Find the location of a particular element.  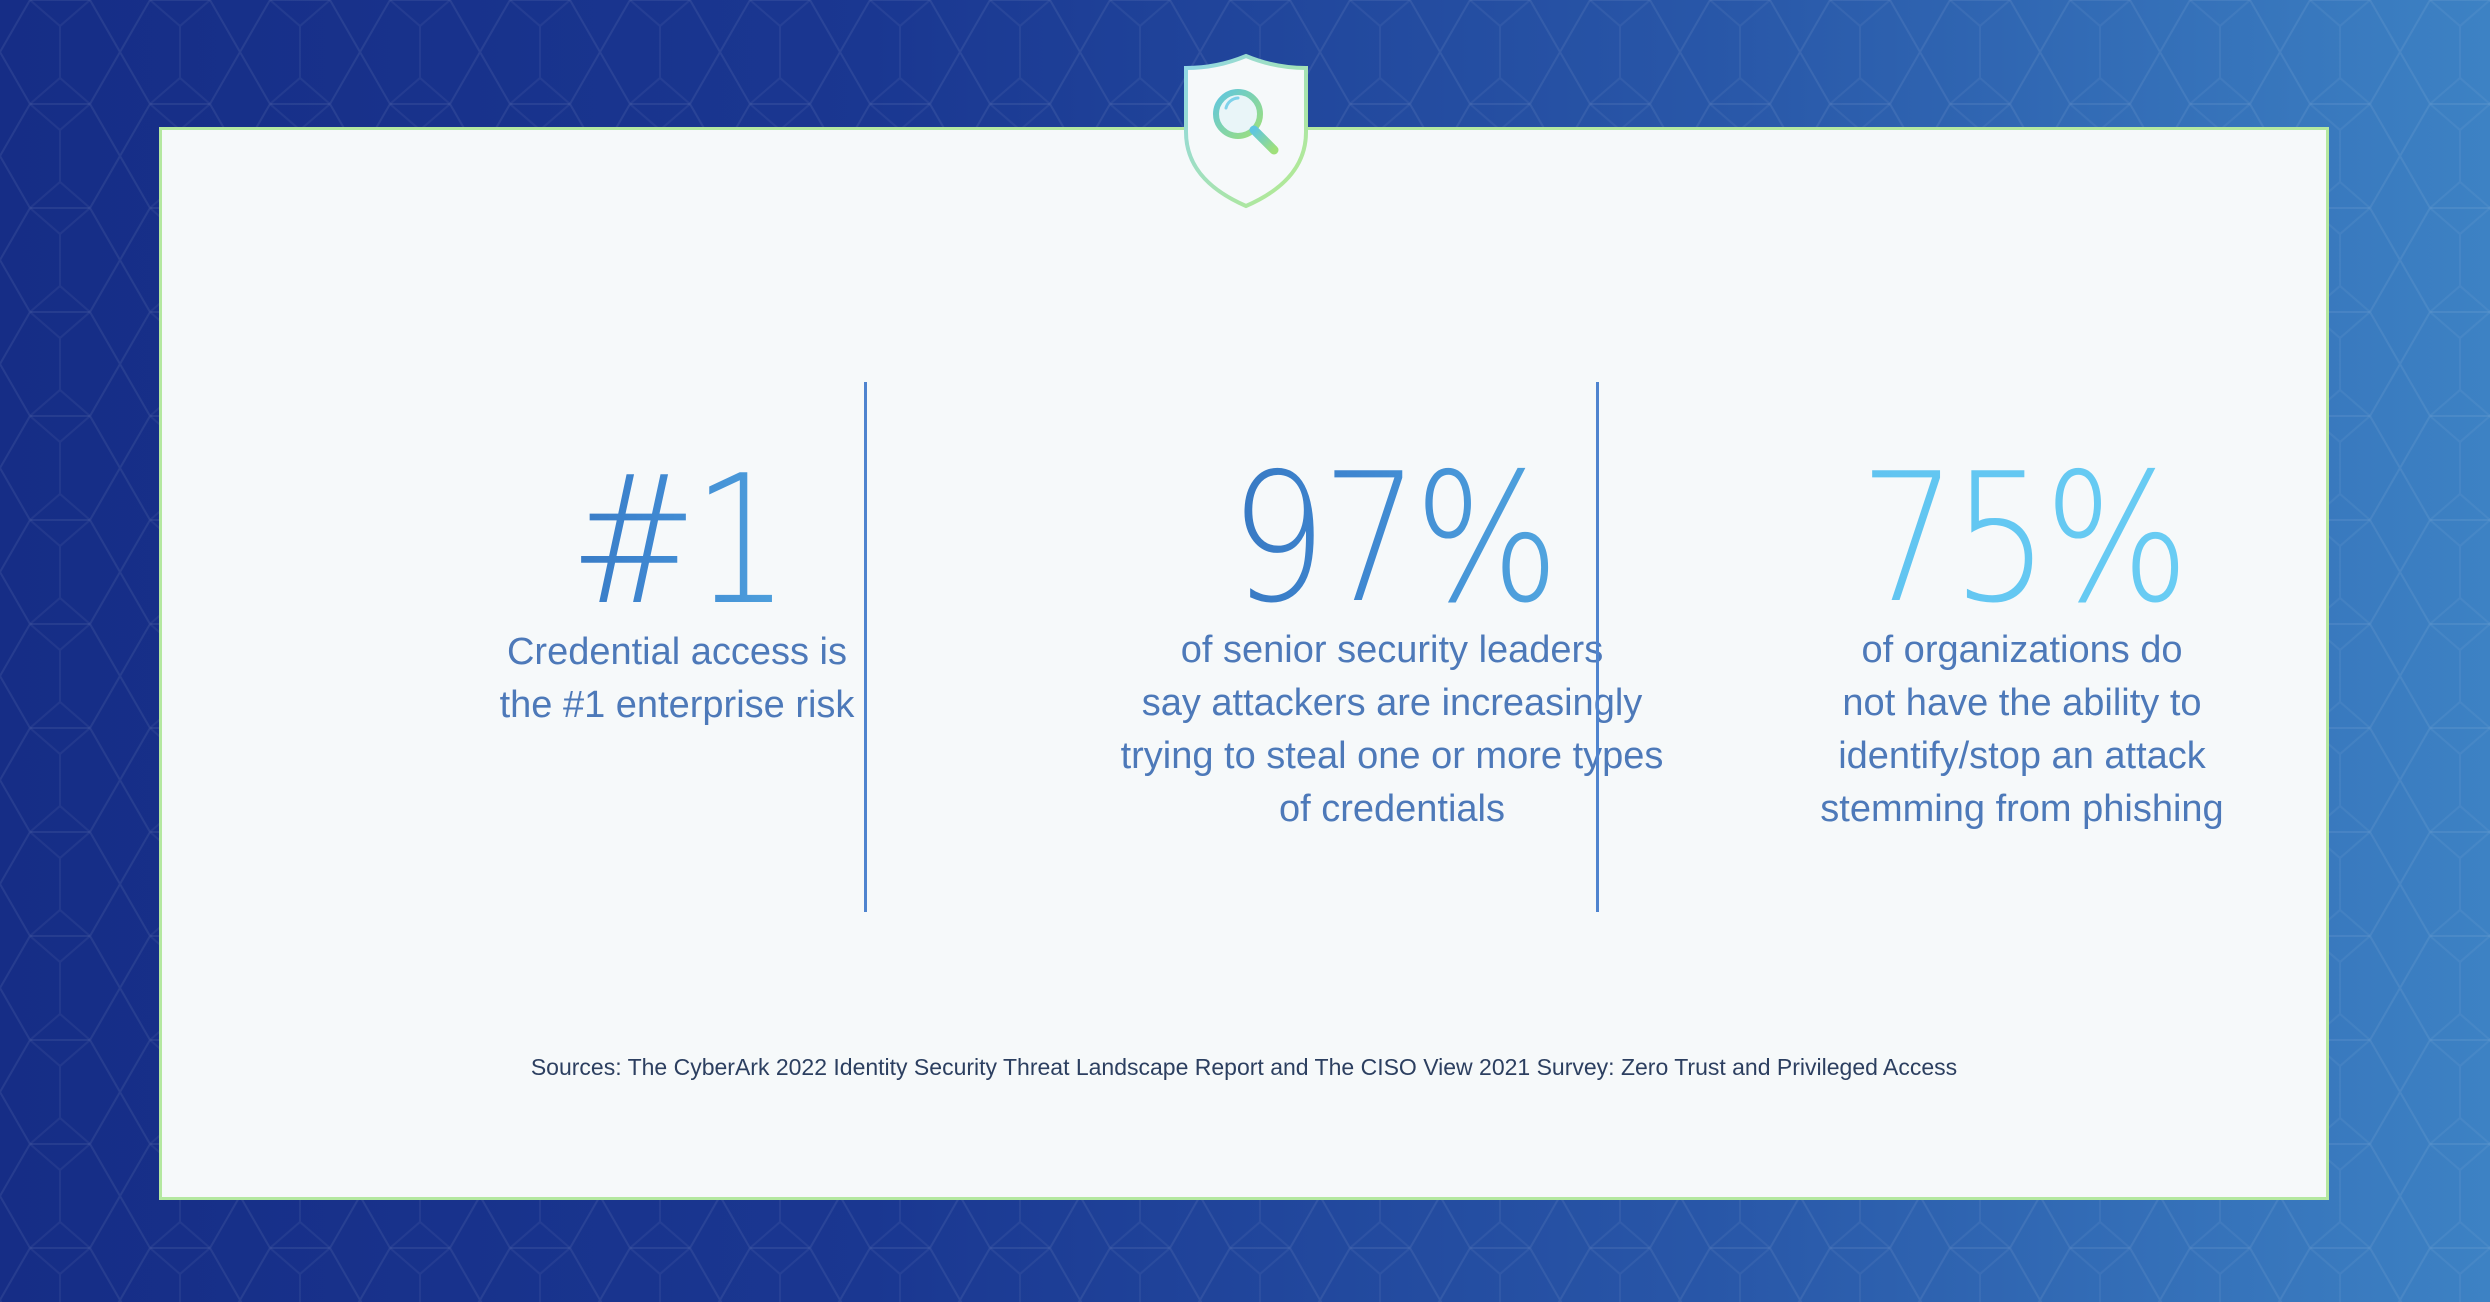

divider-right is located at coordinates (1597, 647).